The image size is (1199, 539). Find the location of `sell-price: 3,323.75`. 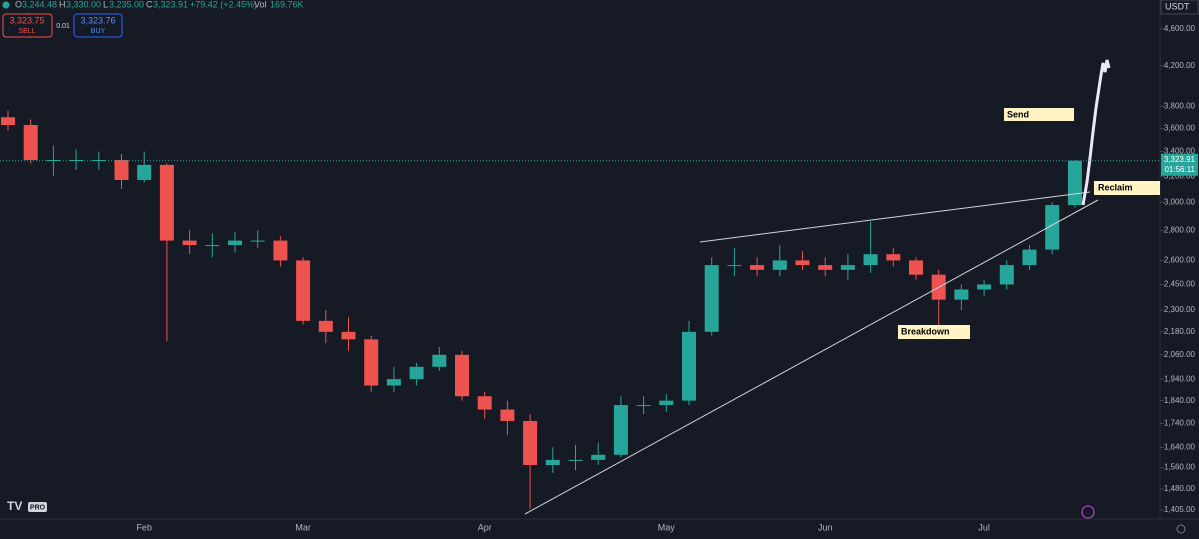

sell-price: 3,323.75 is located at coordinates (26, 20).